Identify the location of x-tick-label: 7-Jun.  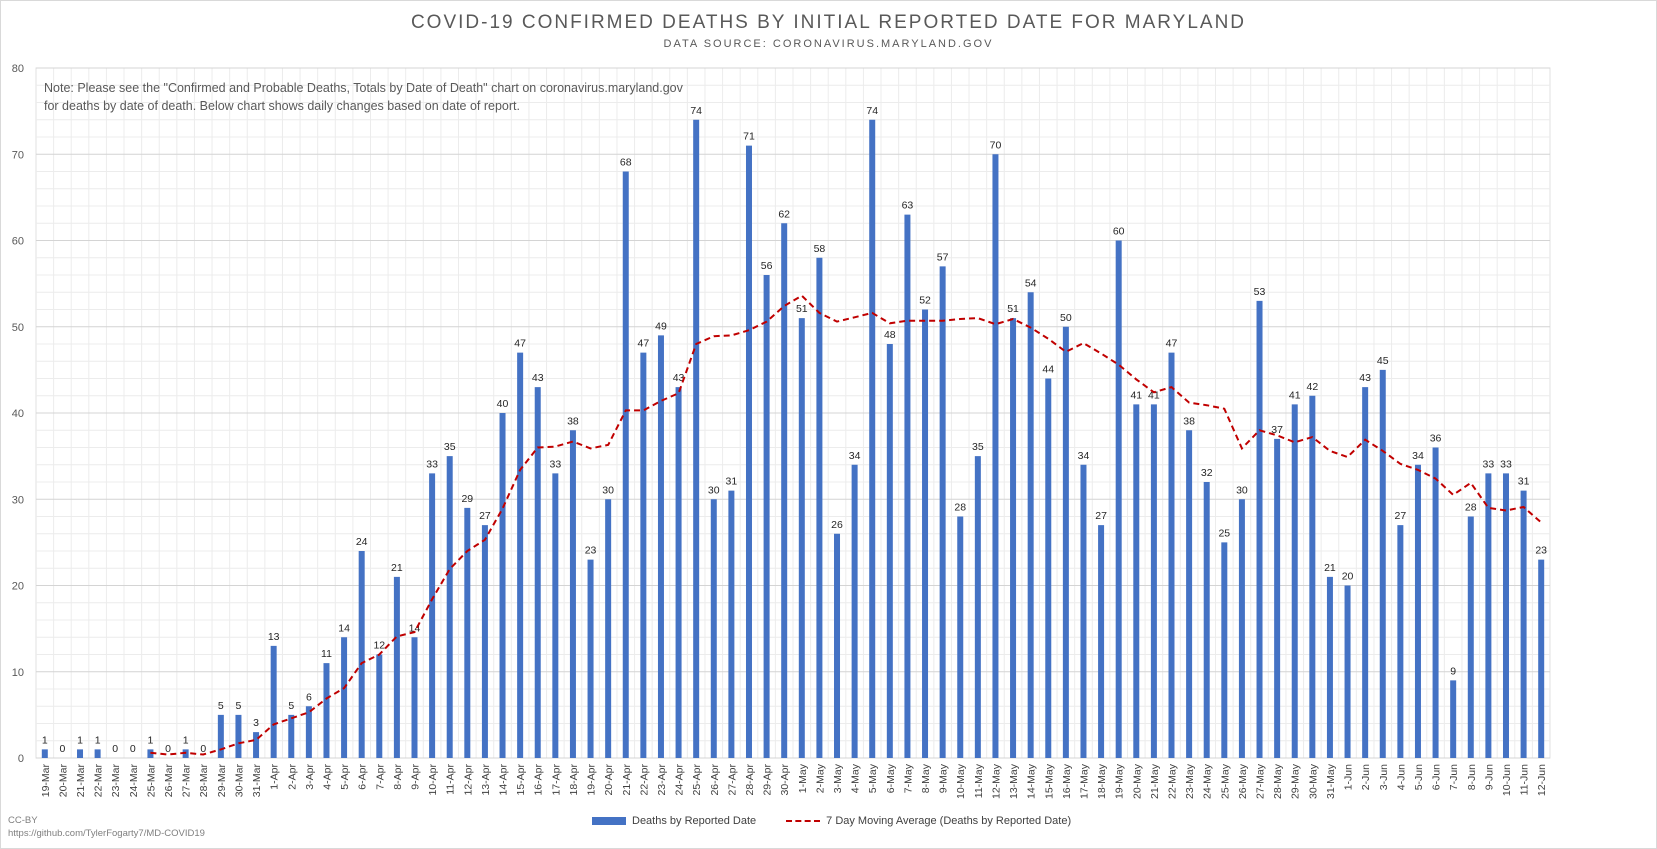
(1454, 777).